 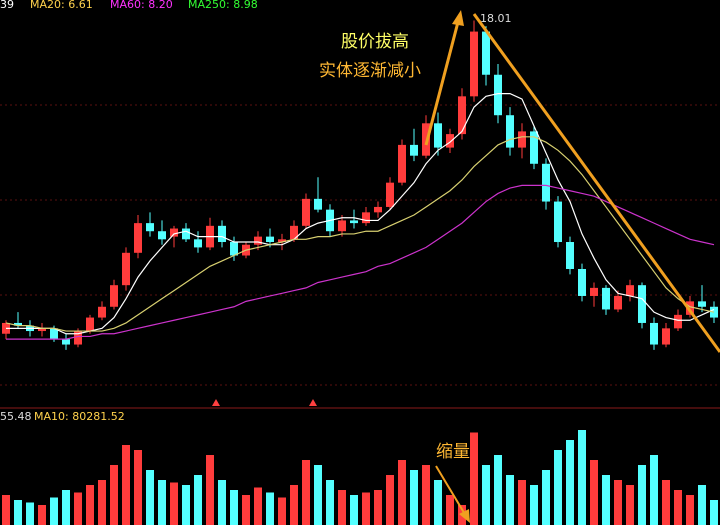 I want to click on legend-entry: MA60: 8.20, so click(x=141, y=5).